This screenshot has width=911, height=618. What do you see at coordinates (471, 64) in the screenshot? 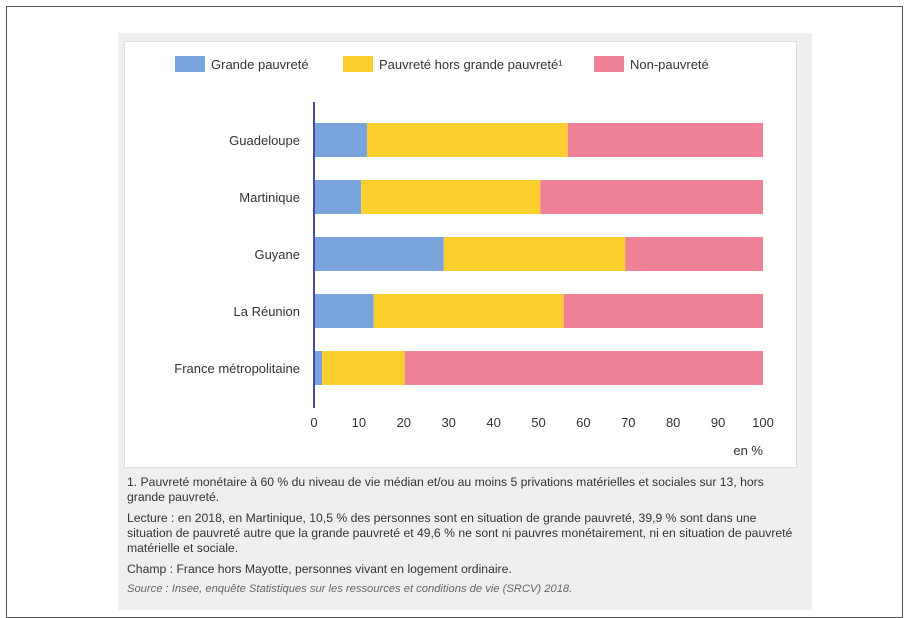
I see `legend-label-2: Pauvreté hors grande pauvreté¹` at bounding box center [471, 64].